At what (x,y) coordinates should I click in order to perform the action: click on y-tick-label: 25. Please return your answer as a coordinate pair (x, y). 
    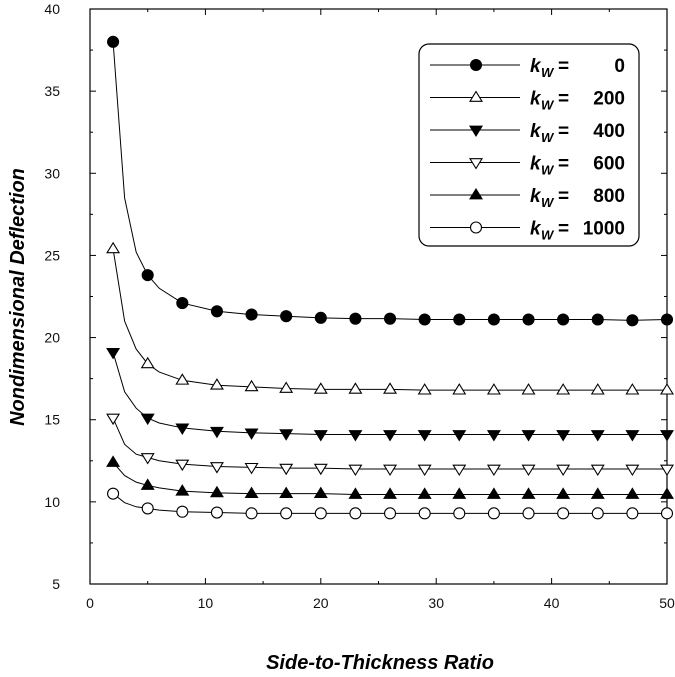
    Looking at the image, I should click on (52, 255).